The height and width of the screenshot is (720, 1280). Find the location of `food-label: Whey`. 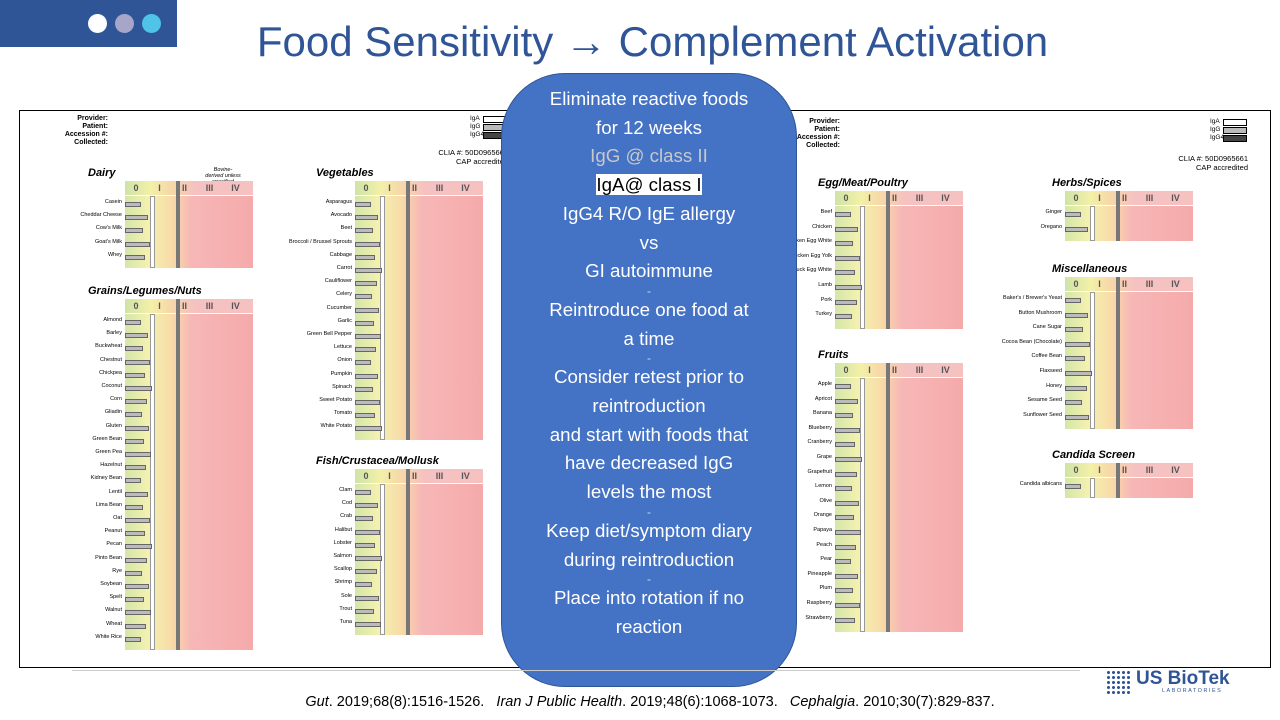

food-label: Whey is located at coordinates (114, 254).